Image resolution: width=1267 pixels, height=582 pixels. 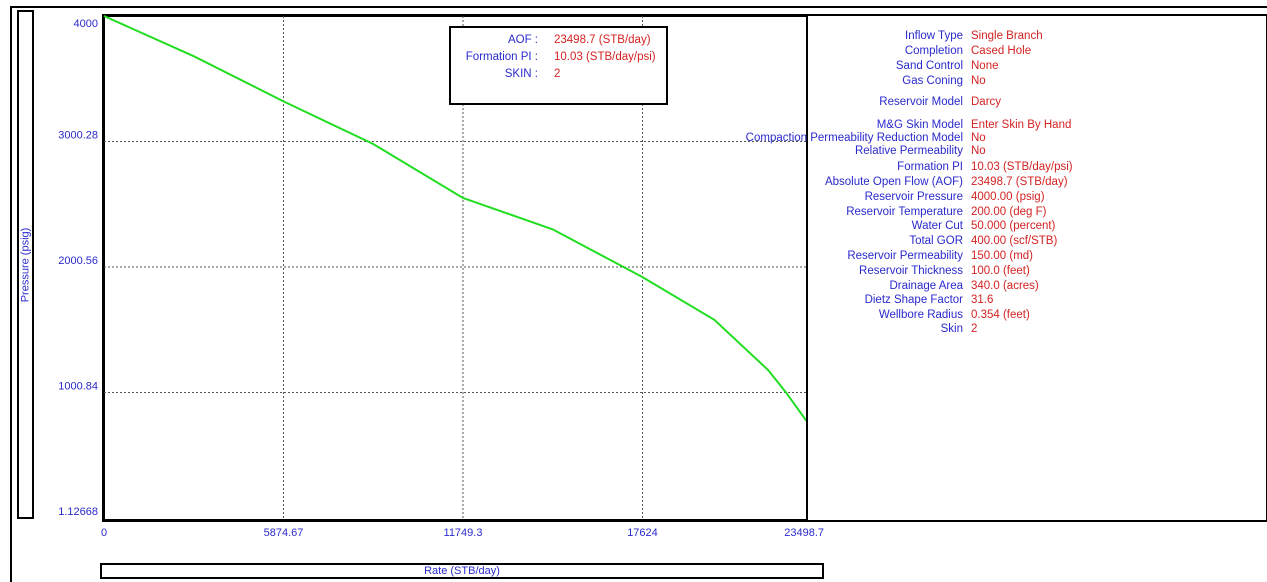 I want to click on info-label: Compaction Permeability Reduction Model, so click(x=854, y=138).